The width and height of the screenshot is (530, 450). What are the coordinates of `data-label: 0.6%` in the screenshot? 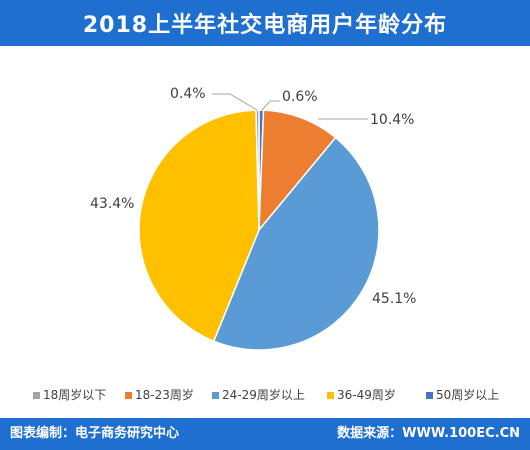 It's located at (300, 97).